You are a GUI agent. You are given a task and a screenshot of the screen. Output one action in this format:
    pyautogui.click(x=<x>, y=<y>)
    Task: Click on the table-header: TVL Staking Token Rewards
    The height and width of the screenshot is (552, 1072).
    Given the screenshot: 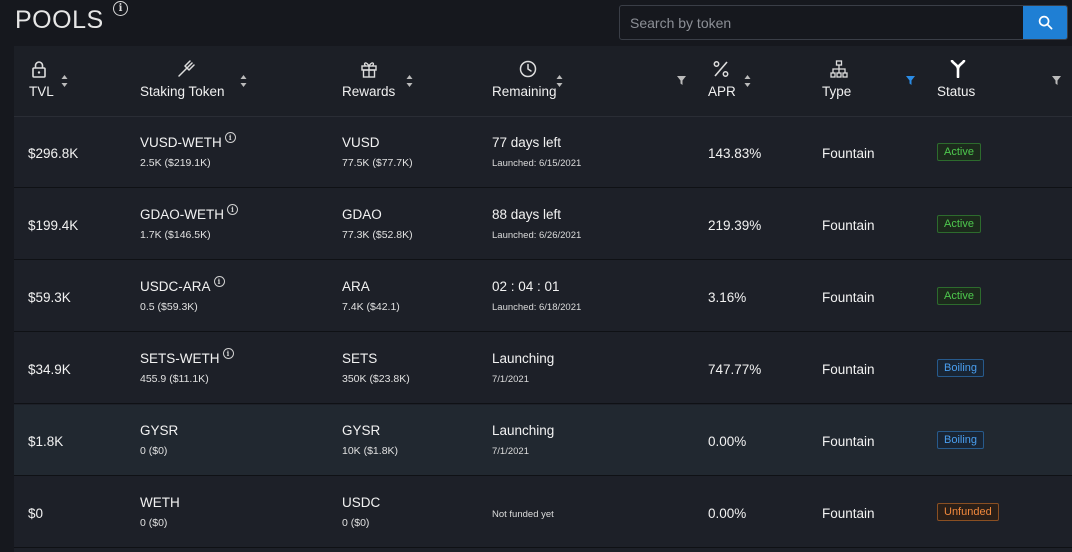 What is the action you would take?
    pyautogui.click(x=543, y=81)
    